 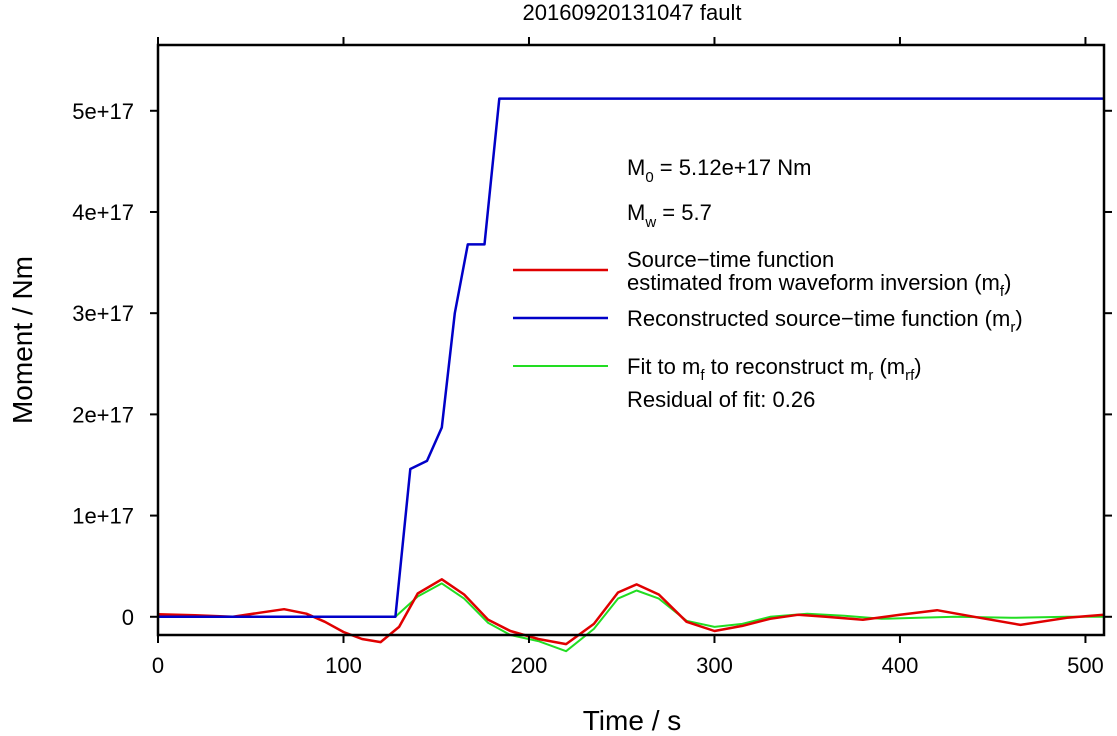 What do you see at coordinates (813, 282) in the screenshot?
I see `legend-0-line2-a: estimated from waveform inversion (m` at bounding box center [813, 282].